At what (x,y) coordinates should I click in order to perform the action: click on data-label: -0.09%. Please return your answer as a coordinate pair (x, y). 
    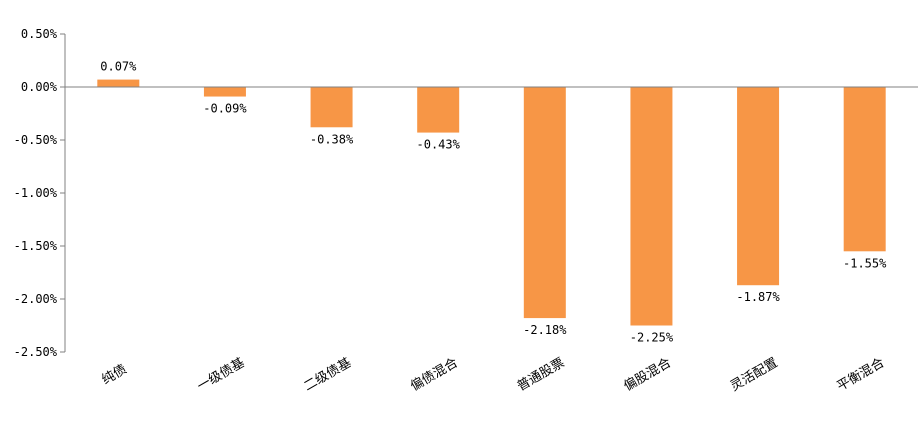
    Looking at the image, I should click on (225, 109).